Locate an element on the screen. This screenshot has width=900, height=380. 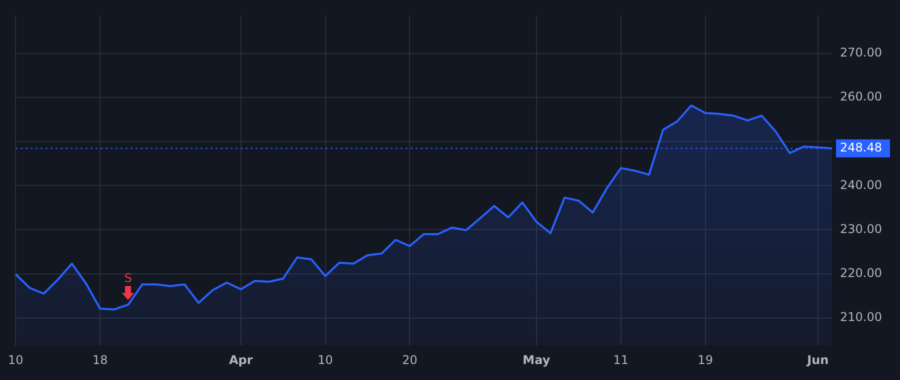
y-tick-label: 240.00 is located at coordinates (861, 185).